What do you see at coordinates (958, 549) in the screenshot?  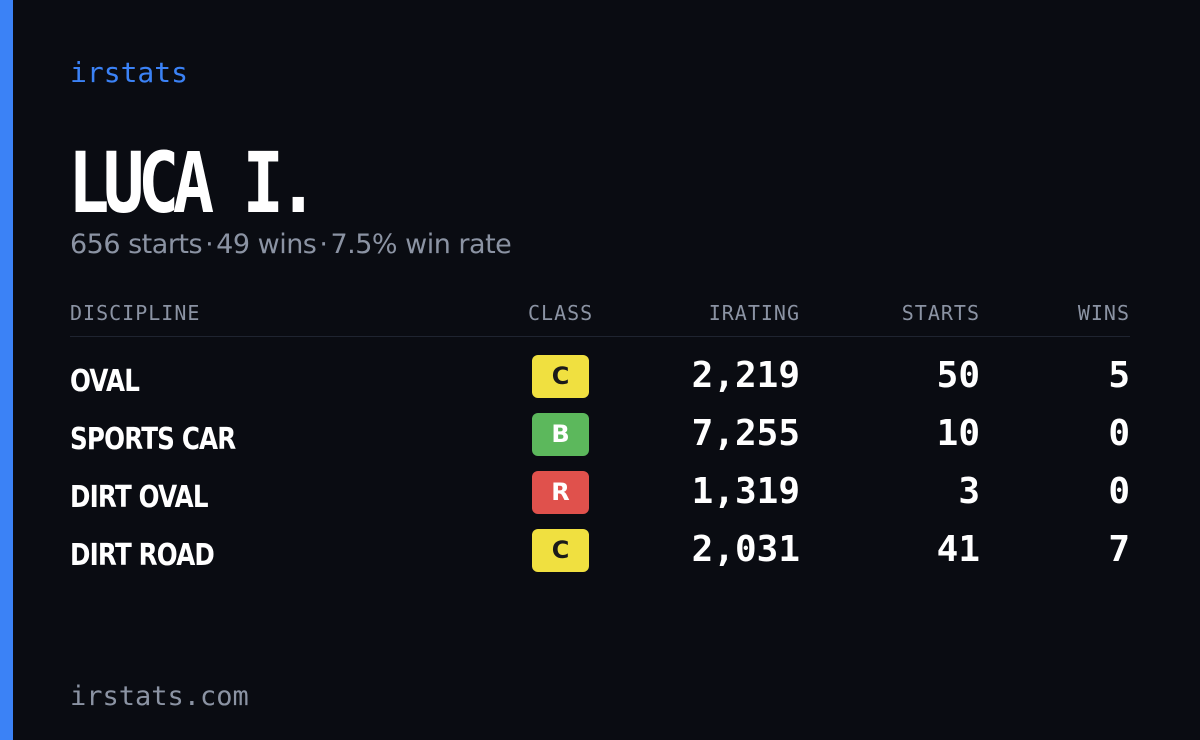 I see `starts-value: 41` at bounding box center [958, 549].